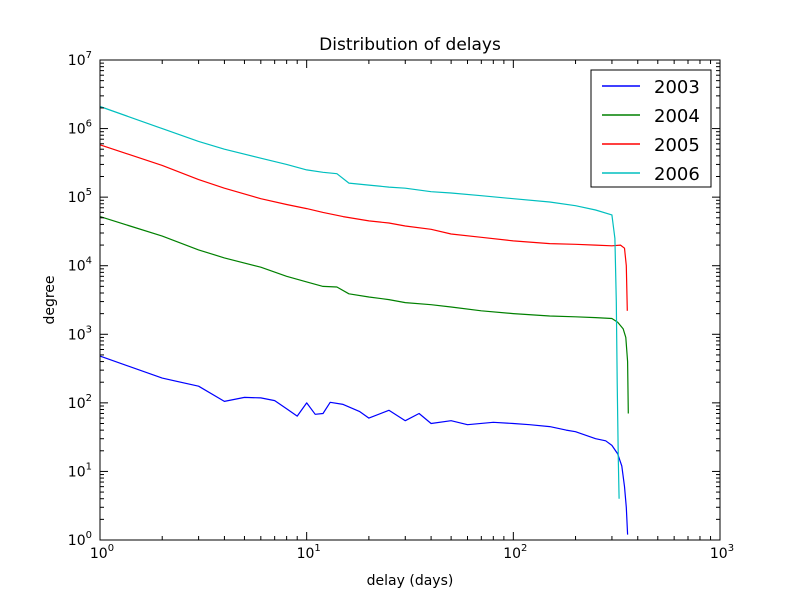 The image size is (800, 600). What do you see at coordinates (677, 174) in the screenshot?
I see `legend-label-2006: 2006` at bounding box center [677, 174].